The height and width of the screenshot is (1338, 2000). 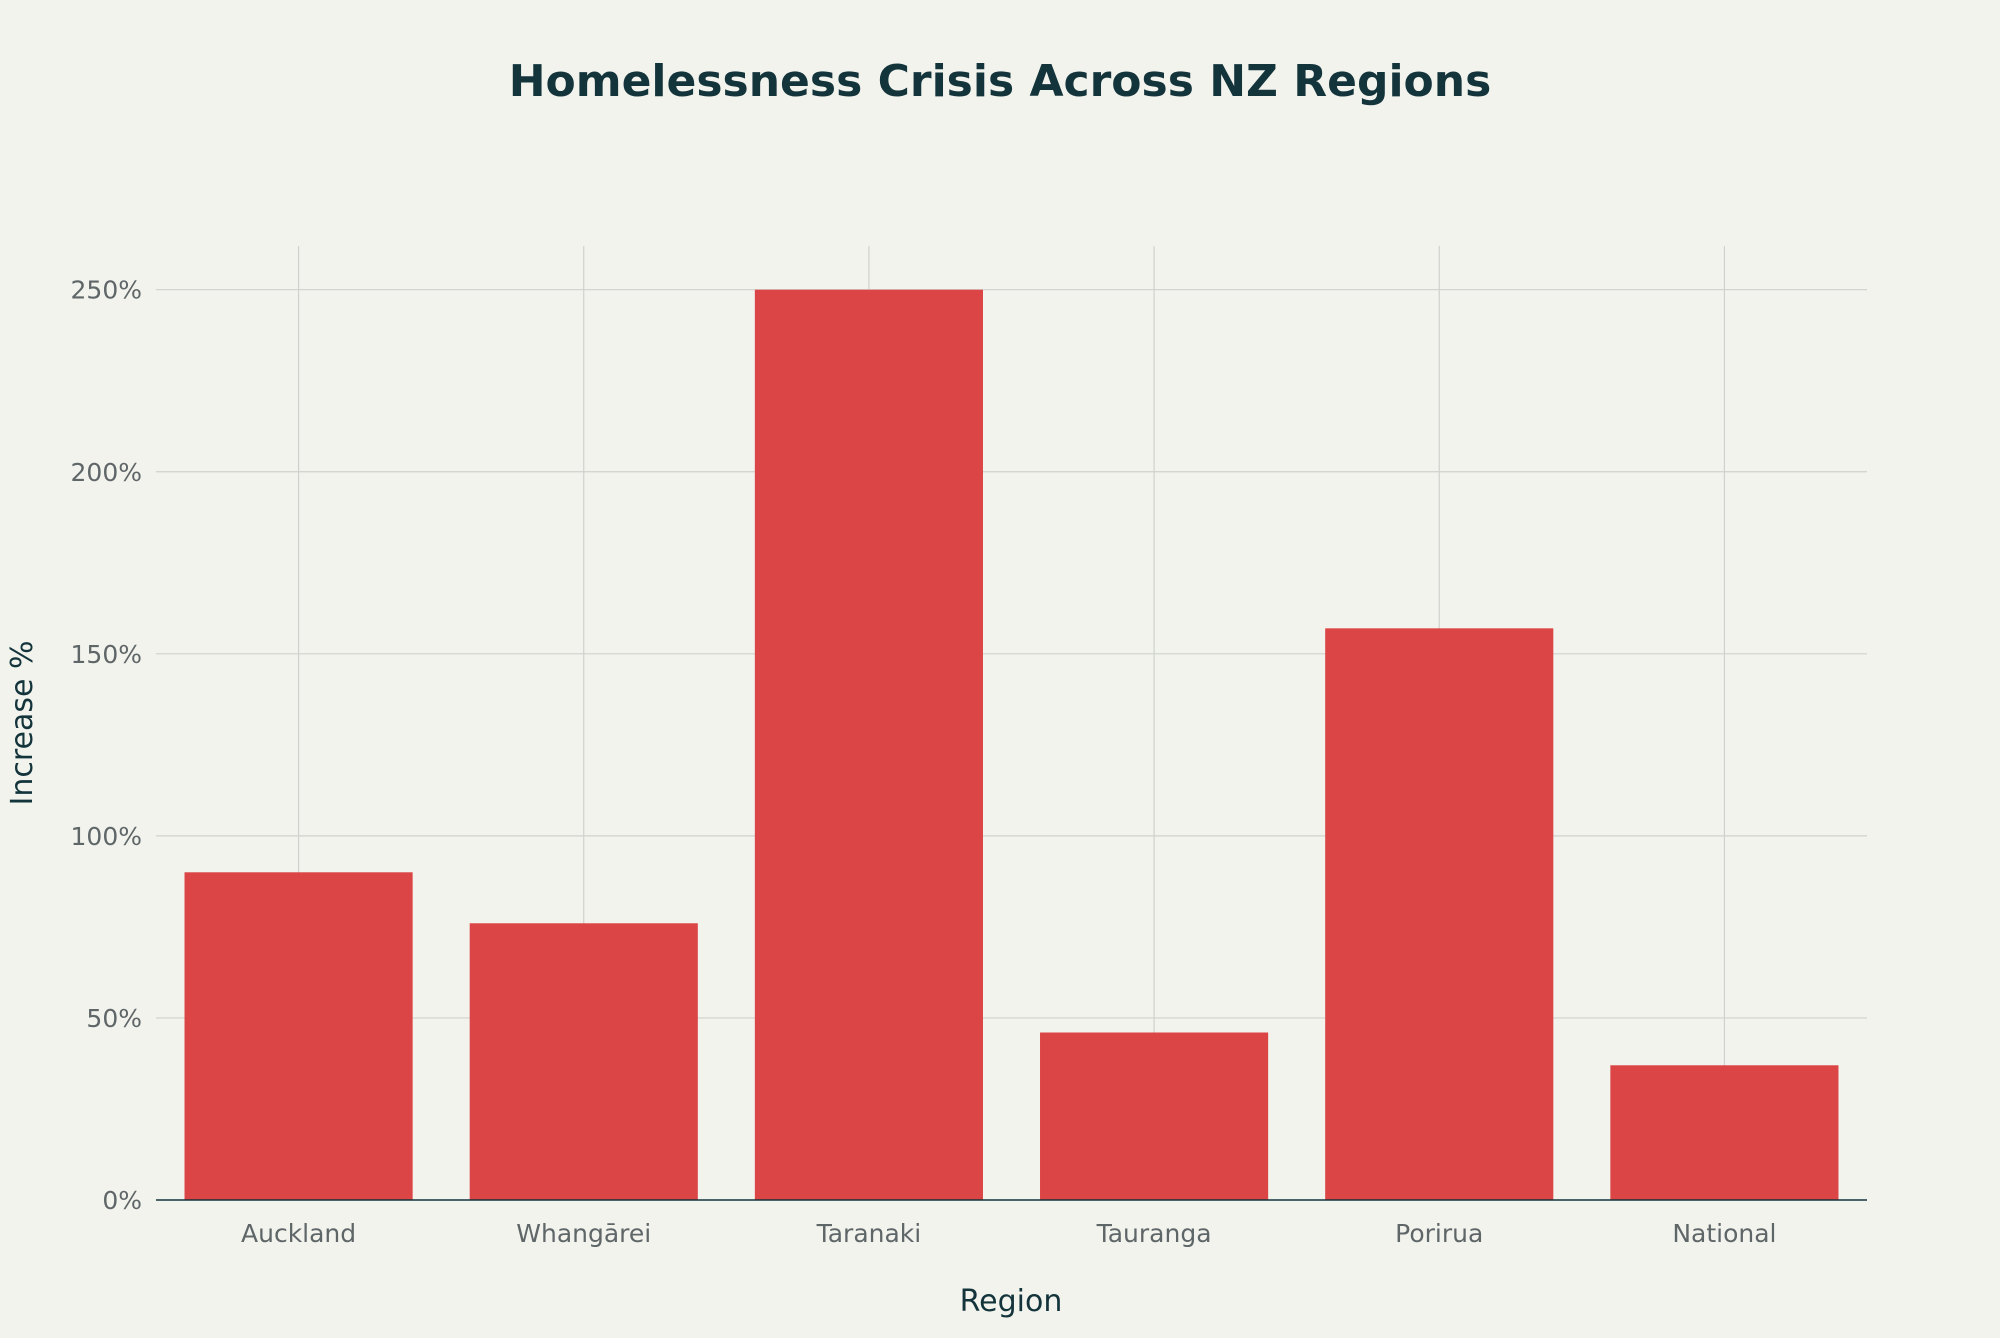 What do you see at coordinates (869, 1233) in the screenshot?
I see `x-tick-label: Taranaki` at bounding box center [869, 1233].